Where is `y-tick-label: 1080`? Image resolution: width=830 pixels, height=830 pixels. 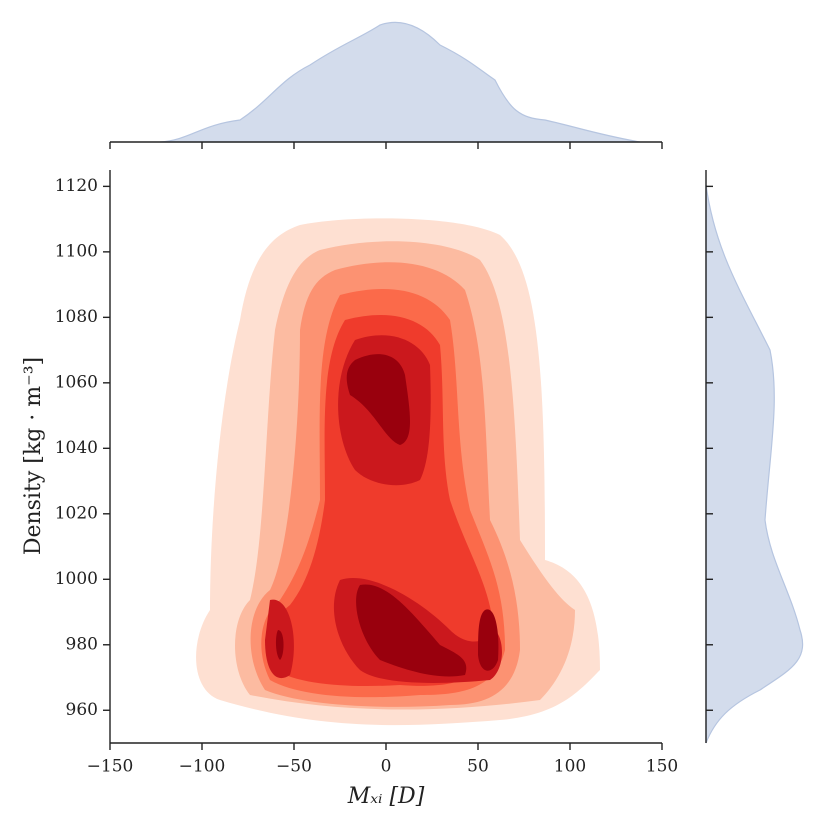 y-tick-label: 1080 is located at coordinates (76, 317).